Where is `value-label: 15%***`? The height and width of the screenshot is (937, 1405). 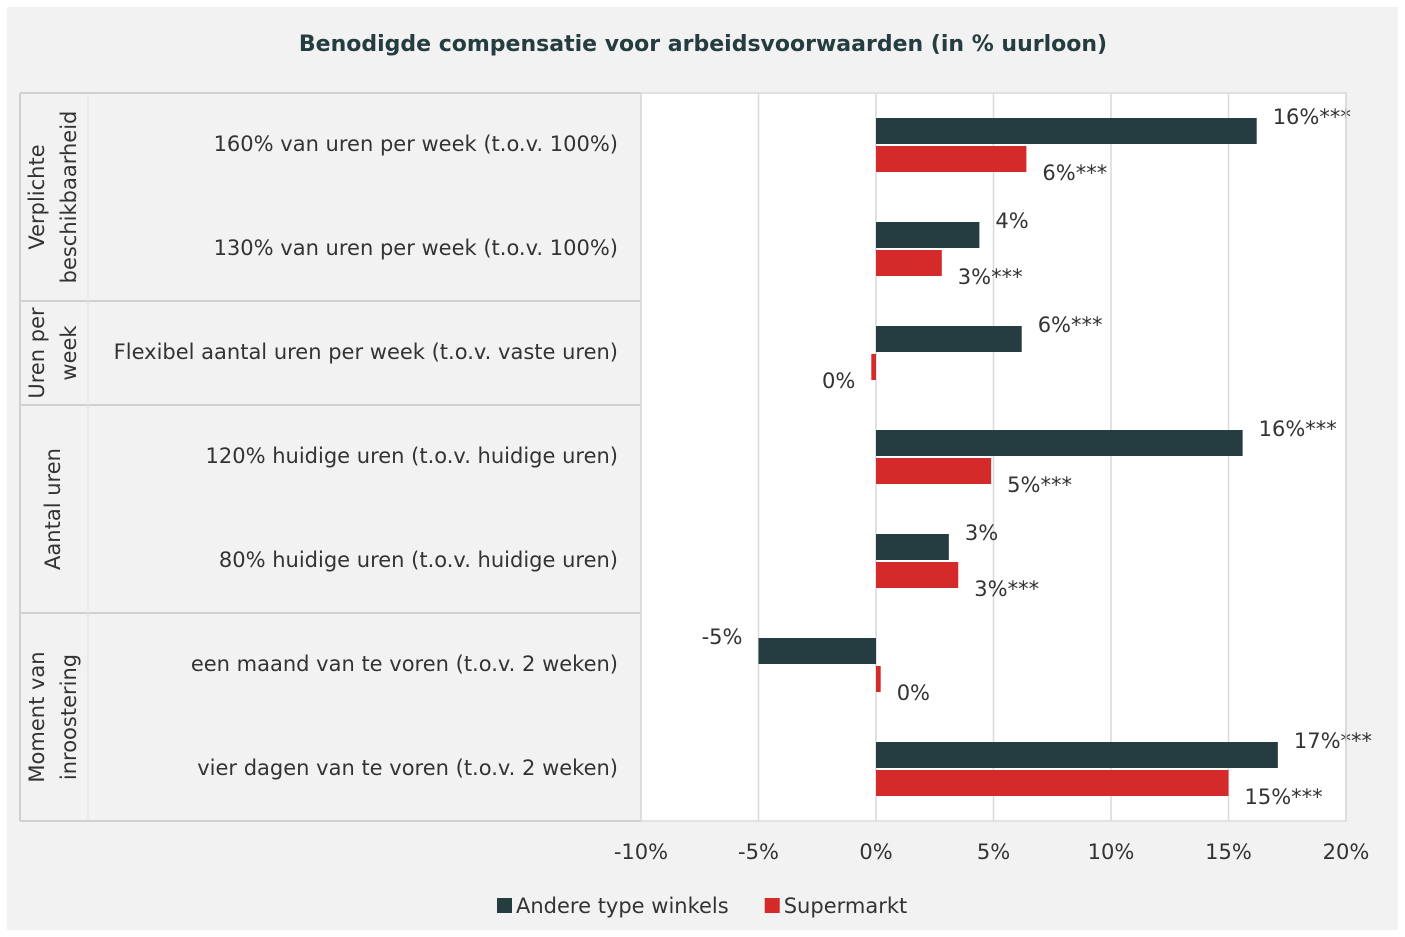 value-label: 15%*** is located at coordinates (1284, 797).